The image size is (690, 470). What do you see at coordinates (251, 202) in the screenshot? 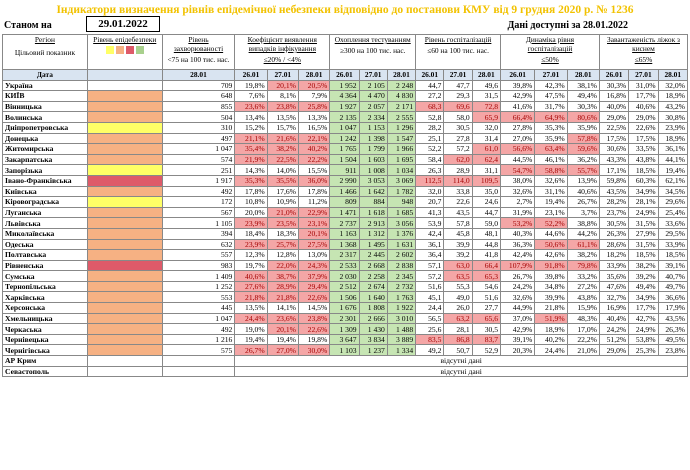
I see `detection-value: 10,8%` at bounding box center [251, 202].